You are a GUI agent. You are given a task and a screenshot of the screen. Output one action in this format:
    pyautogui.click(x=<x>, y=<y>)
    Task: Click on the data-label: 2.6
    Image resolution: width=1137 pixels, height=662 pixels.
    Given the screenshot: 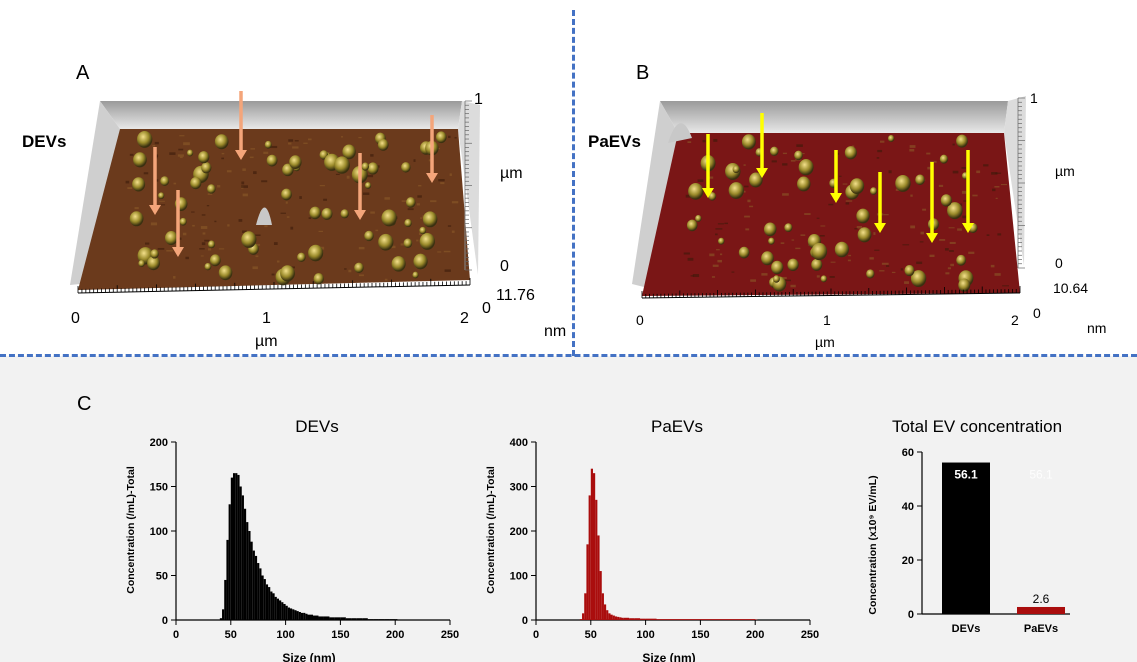 What is the action you would take?
    pyautogui.click(x=1041, y=599)
    